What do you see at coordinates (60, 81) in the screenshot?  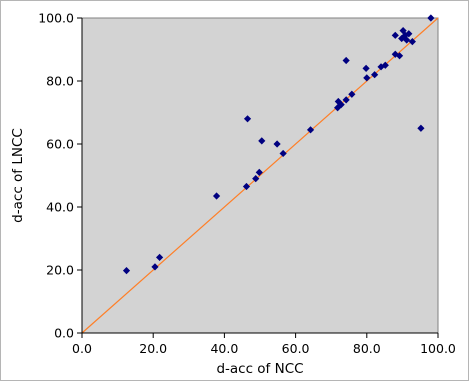 I see `y-tick-label: 80.0` at bounding box center [60, 81].